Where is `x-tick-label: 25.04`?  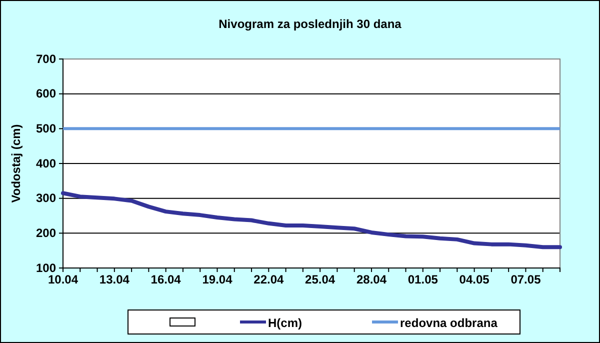 x-tick-label: 25.04 is located at coordinates (320, 279).